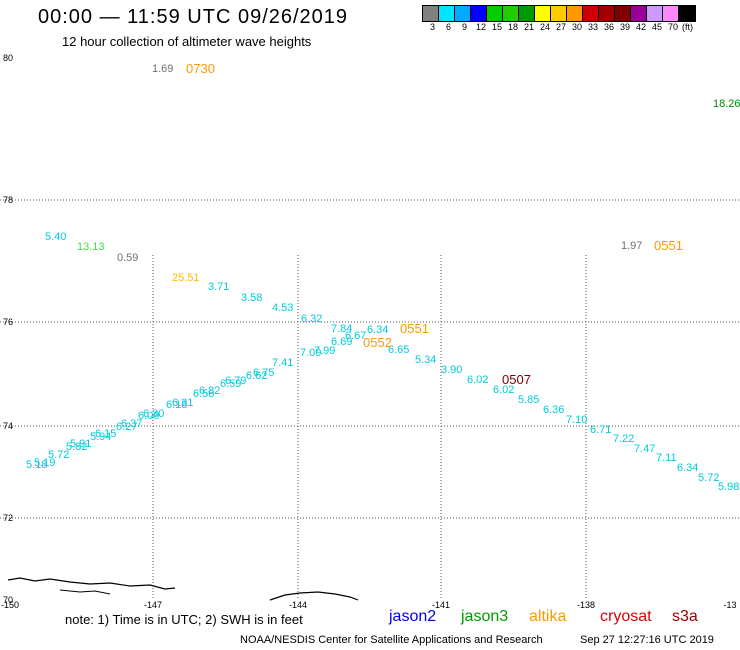 This screenshot has height=650, width=740. I want to click on wave-height-value: 7.10, so click(576, 420).